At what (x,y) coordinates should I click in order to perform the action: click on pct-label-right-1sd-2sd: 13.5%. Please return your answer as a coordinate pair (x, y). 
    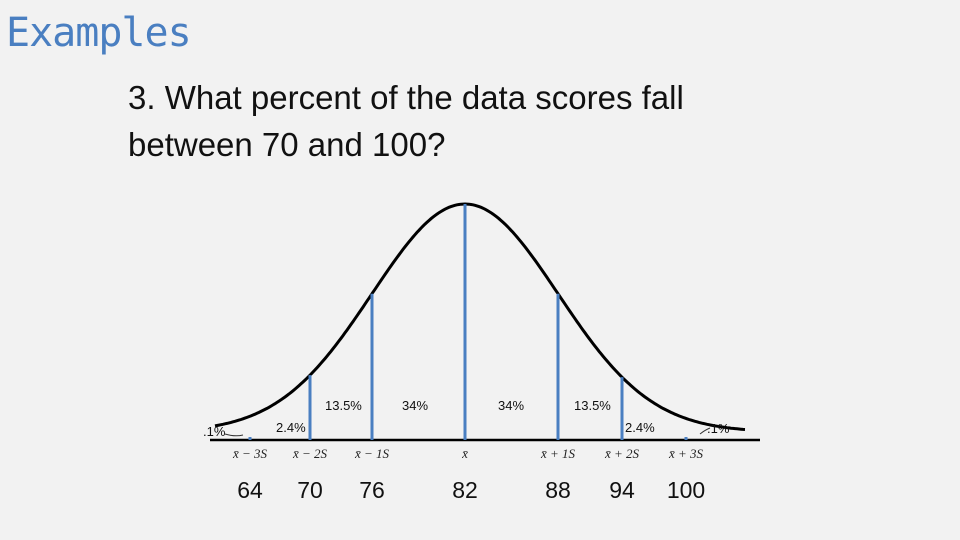
    Looking at the image, I should click on (592, 405).